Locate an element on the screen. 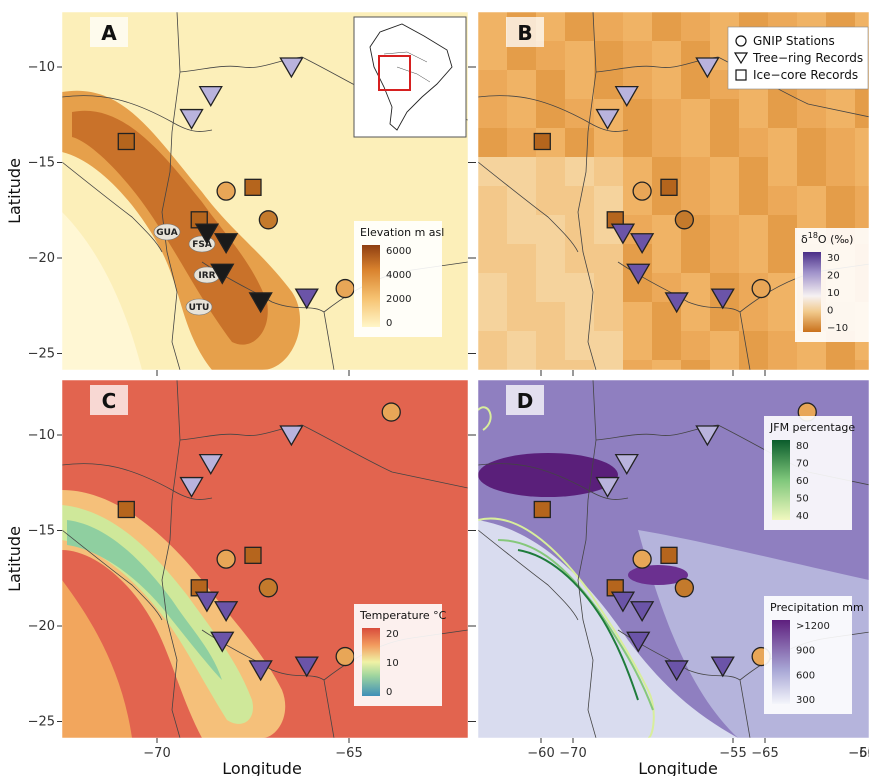  precipitation-legend-tick: >1200 is located at coordinates (813, 626).